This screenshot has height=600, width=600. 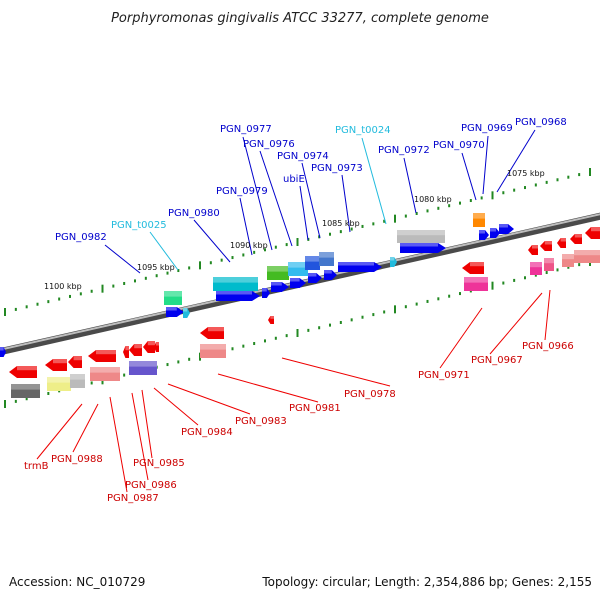 What do you see at coordinates (133, 498) in the screenshot?
I see `gene-label-pgn-0987: PGN_0987` at bounding box center [133, 498].